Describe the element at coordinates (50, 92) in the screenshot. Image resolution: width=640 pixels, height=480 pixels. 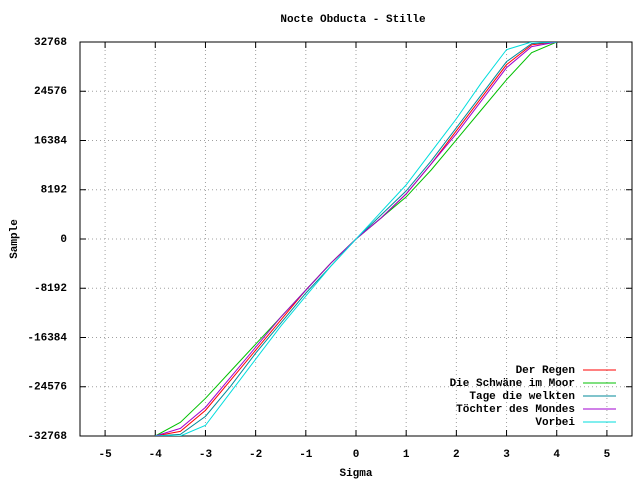
I see `y-tick-label: 24576` at that location.